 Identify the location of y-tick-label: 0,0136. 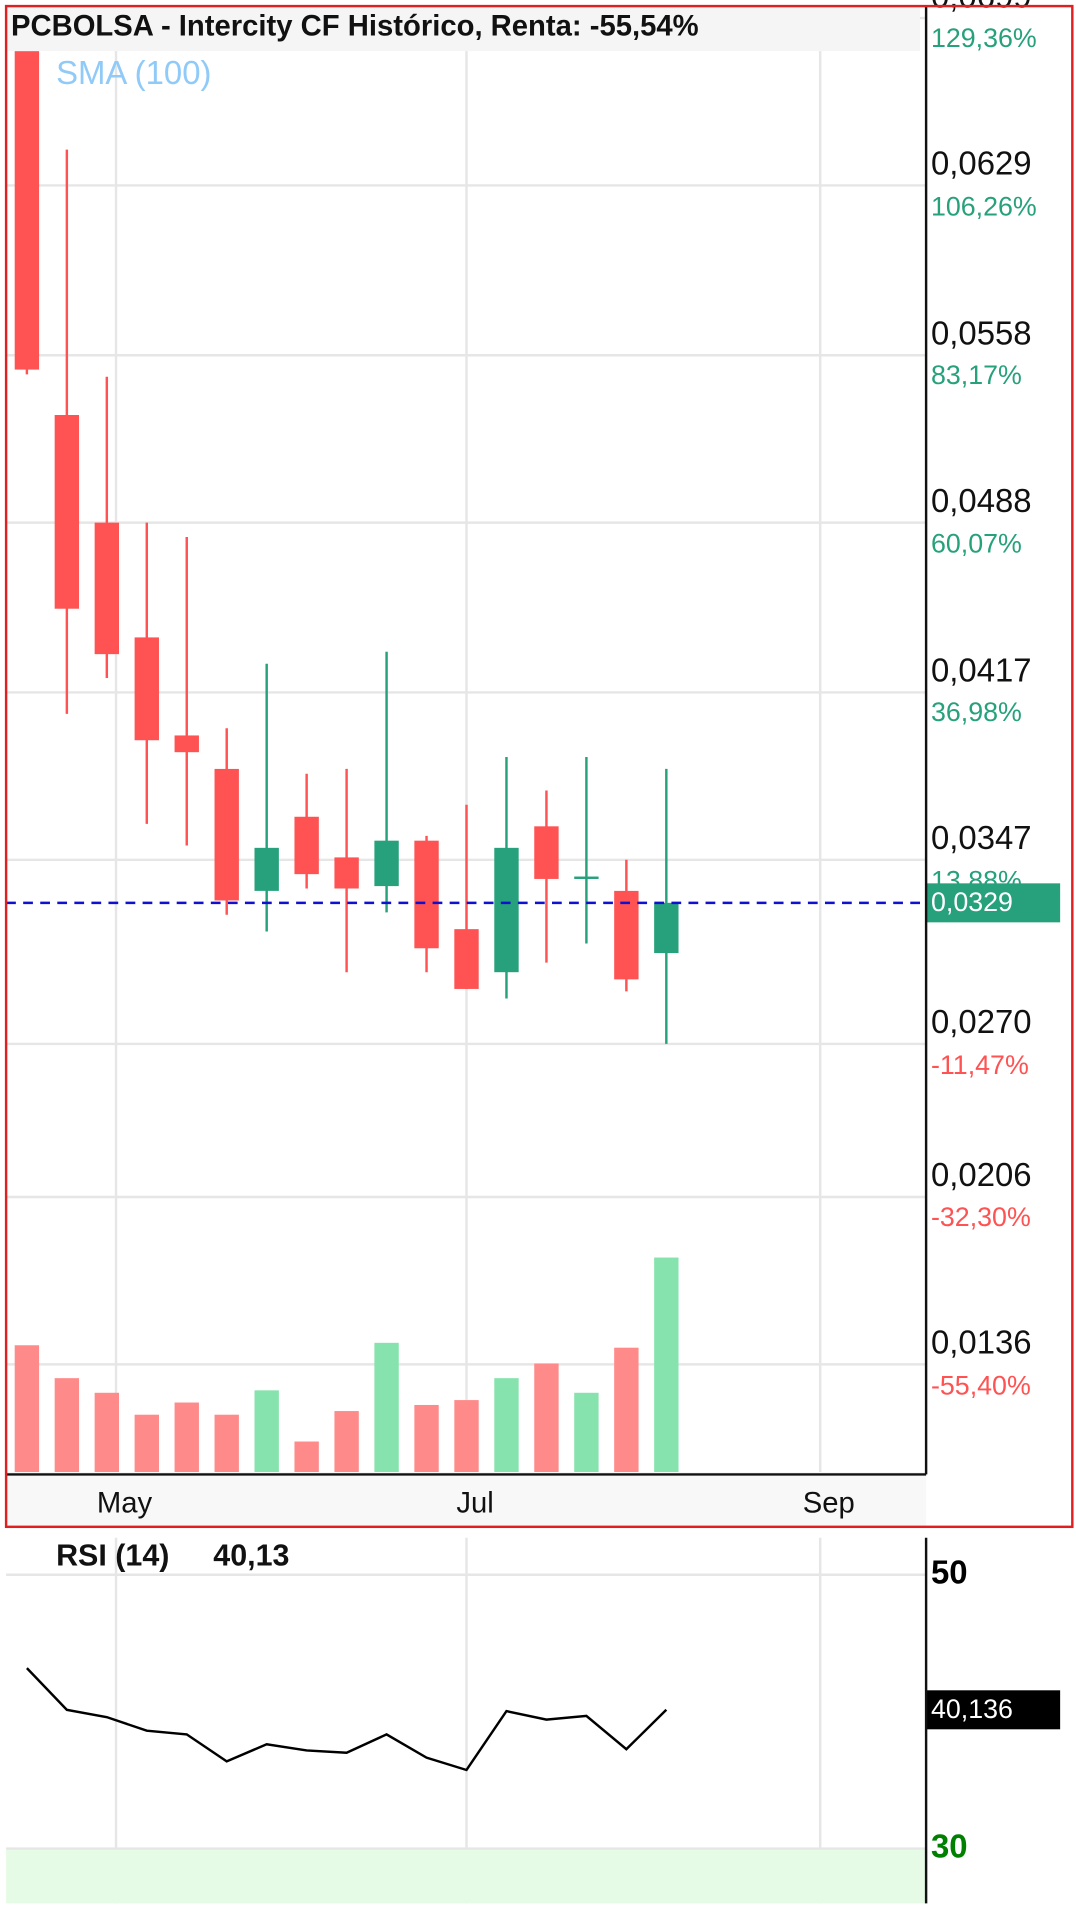
(981, 1342).